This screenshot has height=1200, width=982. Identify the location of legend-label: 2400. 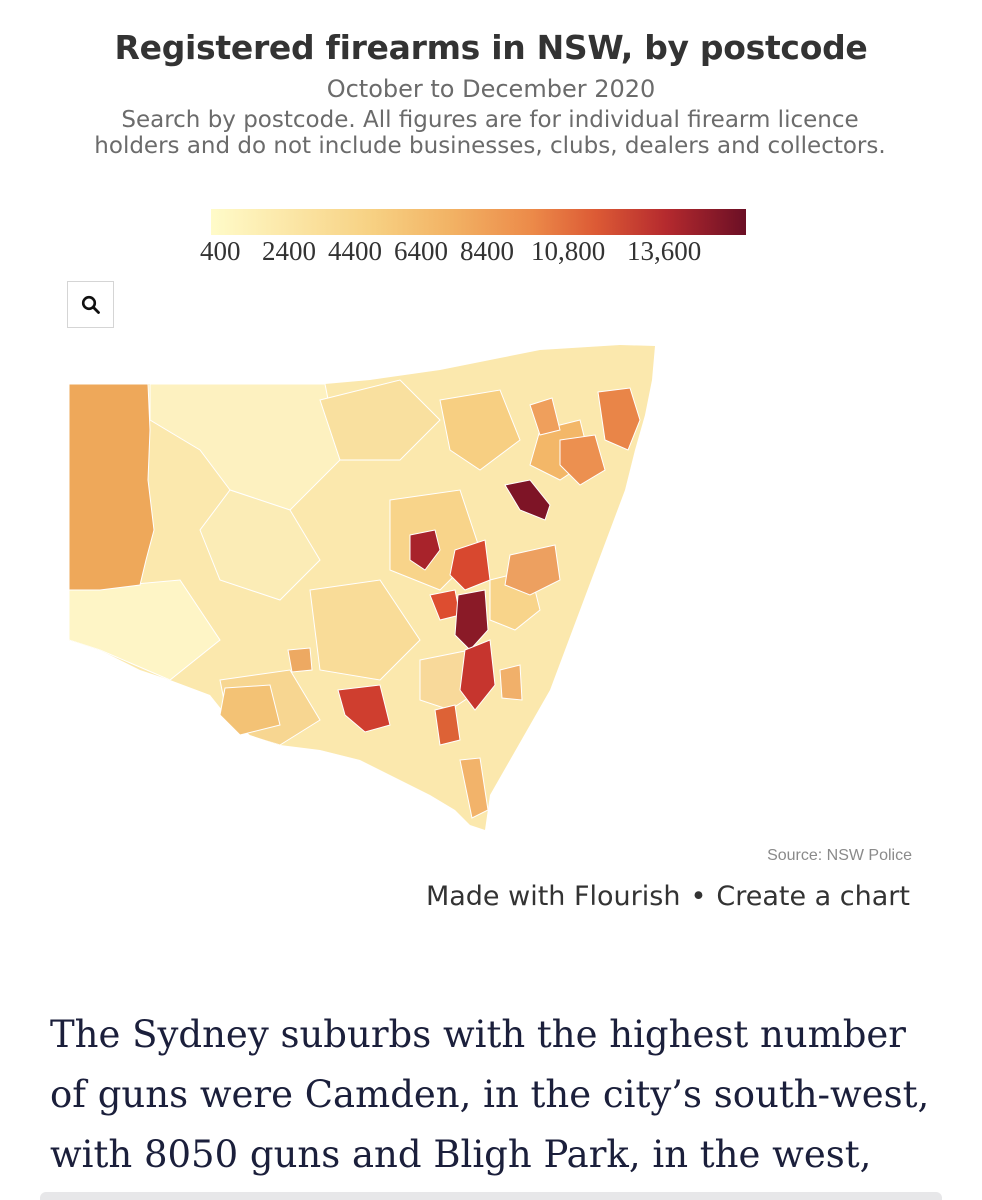
(289, 251).